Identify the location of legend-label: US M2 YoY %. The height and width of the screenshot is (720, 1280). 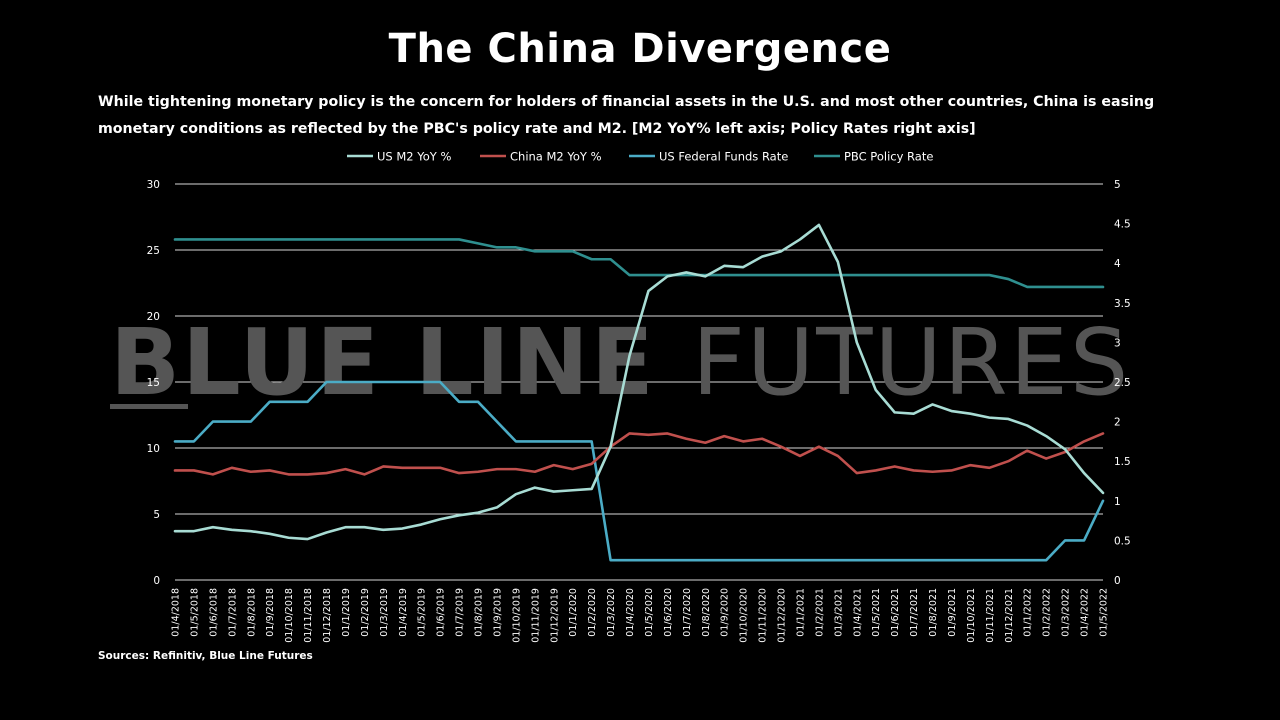
(414, 157).